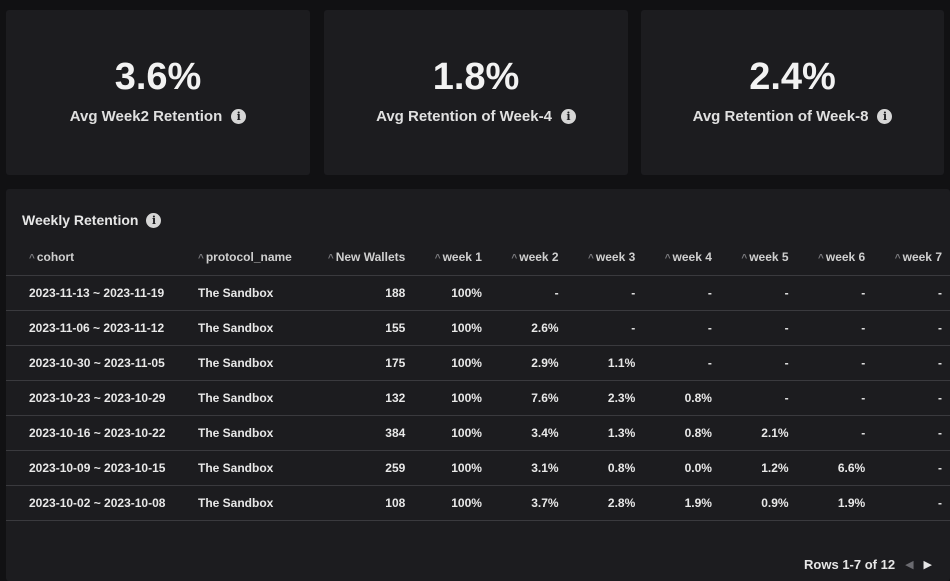 The height and width of the screenshot is (581, 950). Describe the element at coordinates (605, 503) in the screenshot. I see `cell-week-3: 2.8%` at that location.